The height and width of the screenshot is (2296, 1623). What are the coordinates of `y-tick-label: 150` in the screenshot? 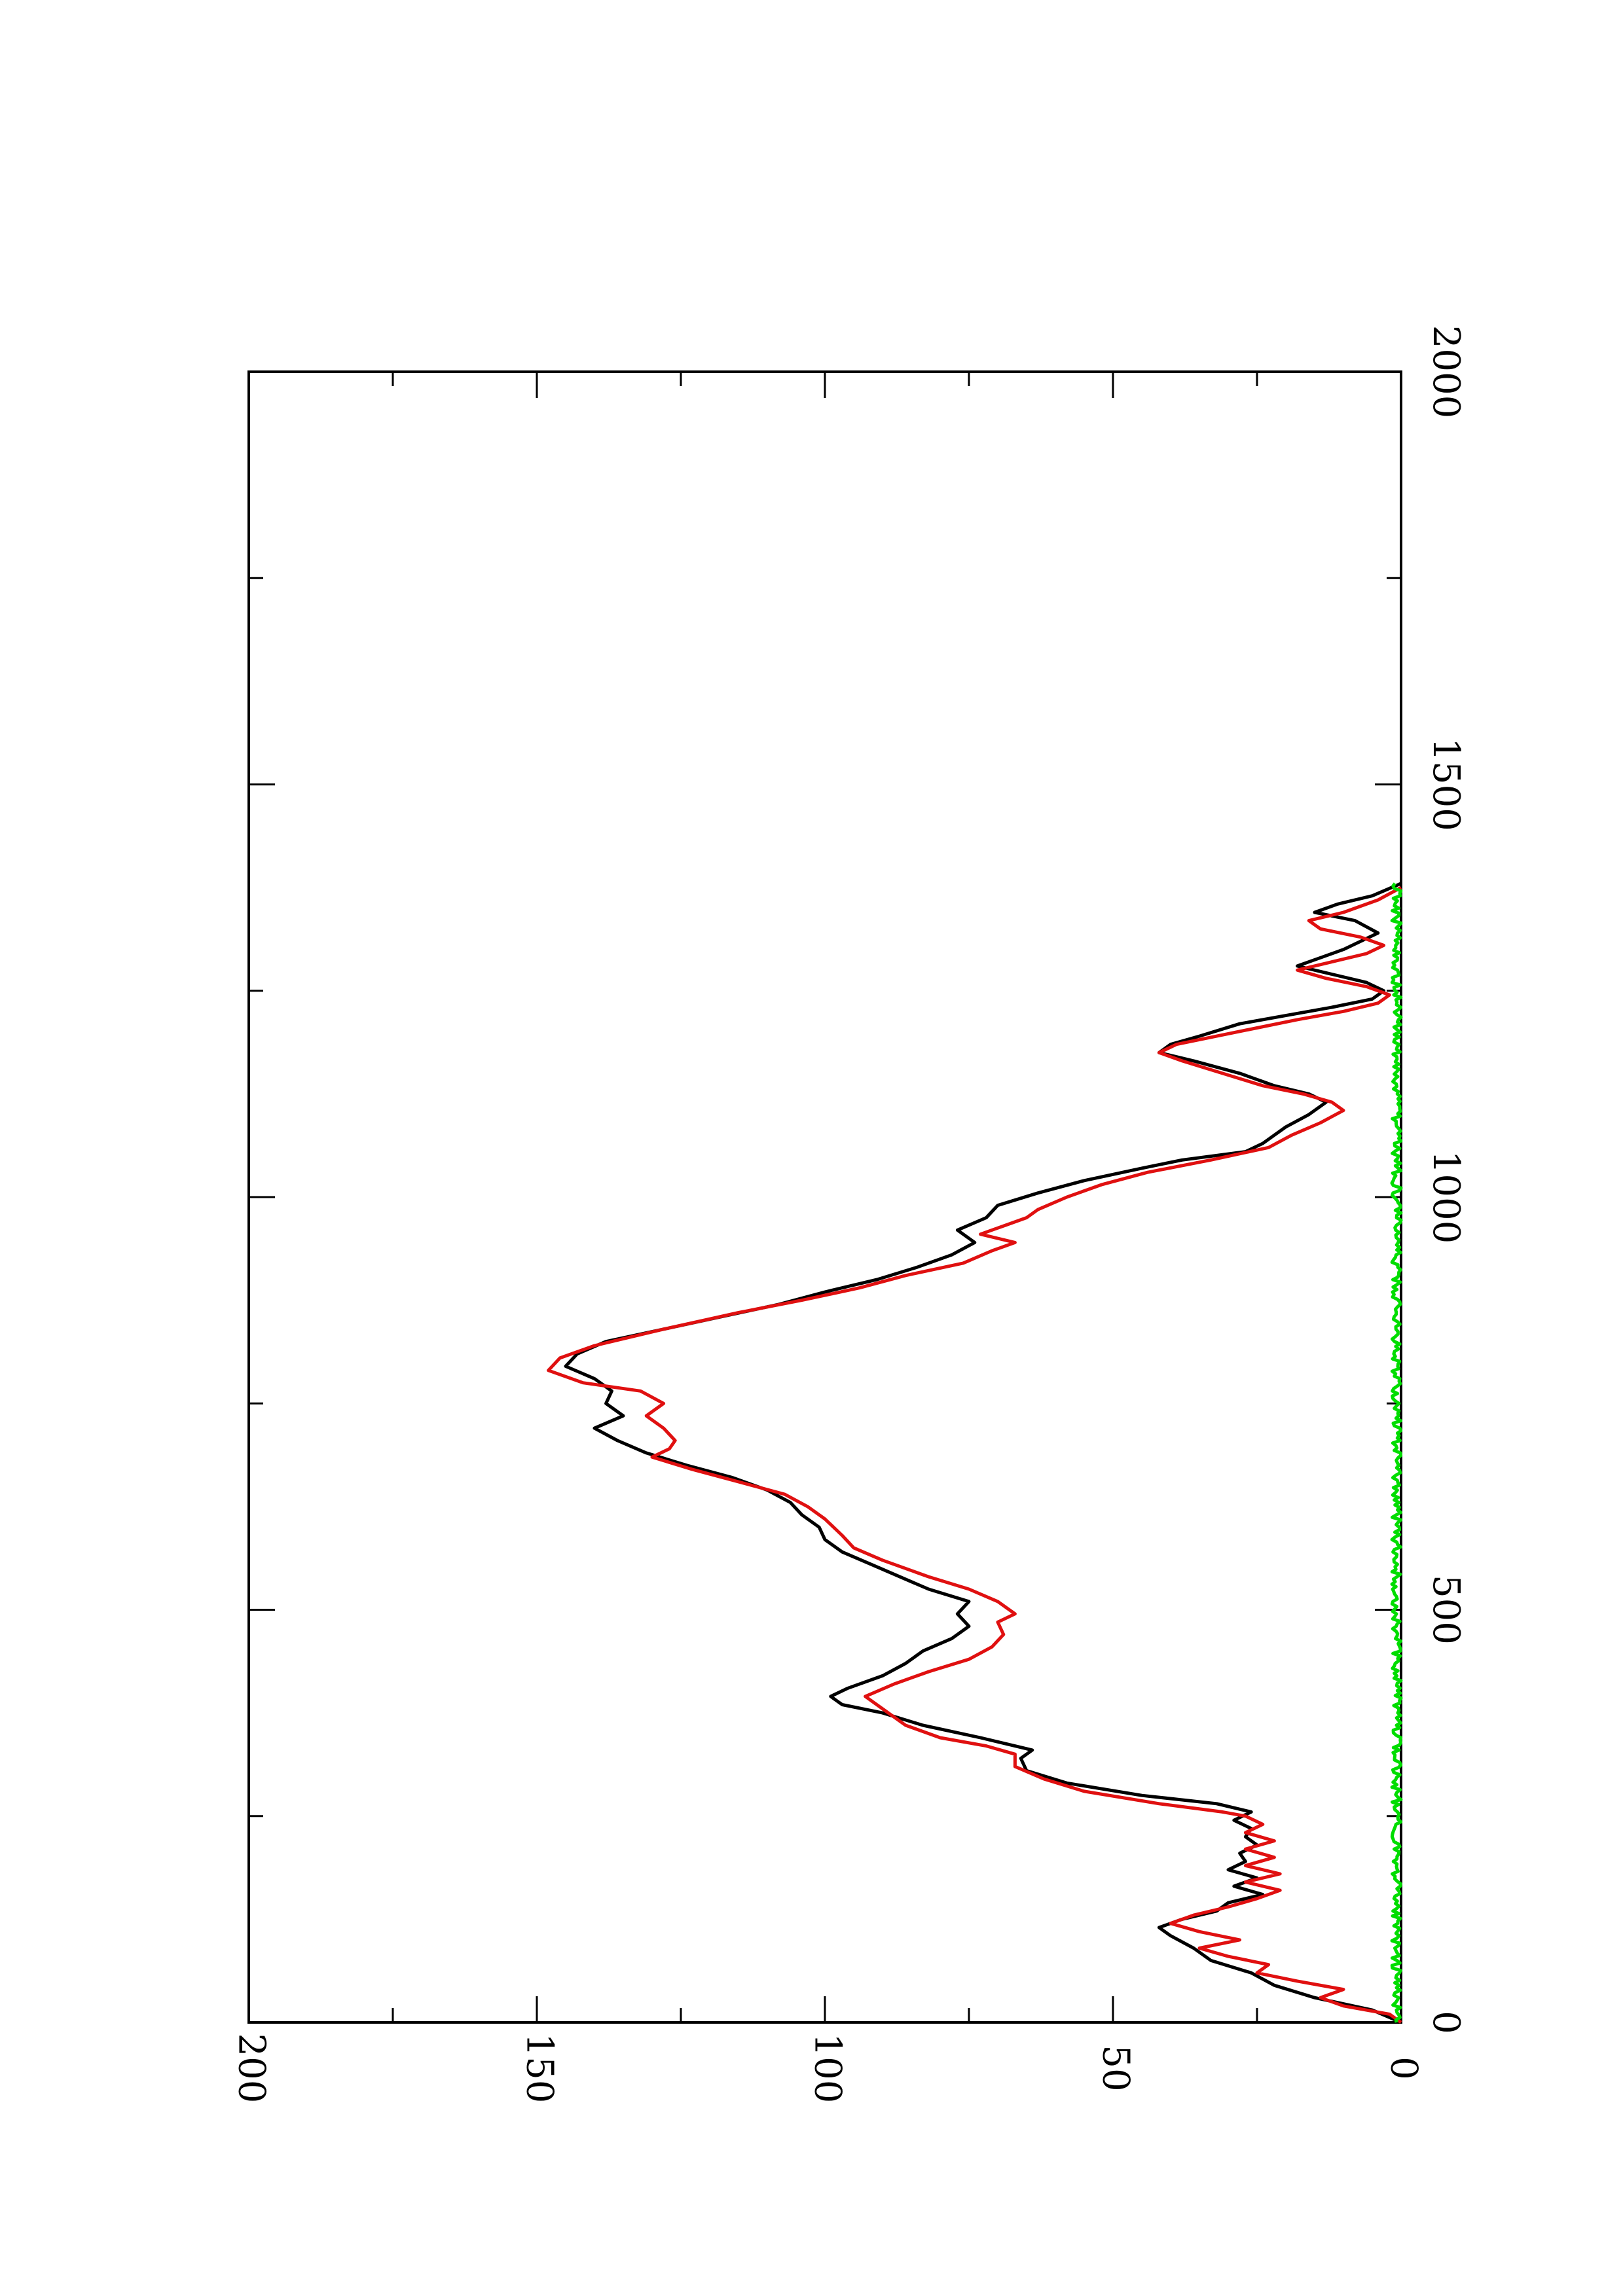 It's located at (540, 2069).